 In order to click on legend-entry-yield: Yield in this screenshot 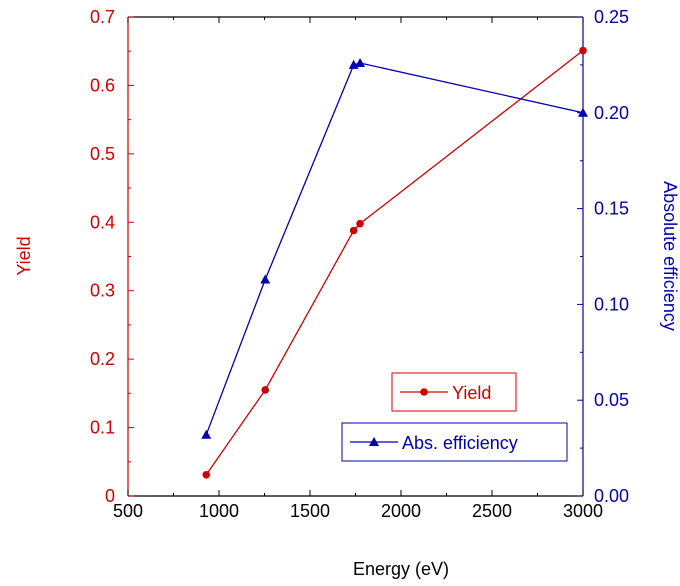, I will do `click(454, 392)`.